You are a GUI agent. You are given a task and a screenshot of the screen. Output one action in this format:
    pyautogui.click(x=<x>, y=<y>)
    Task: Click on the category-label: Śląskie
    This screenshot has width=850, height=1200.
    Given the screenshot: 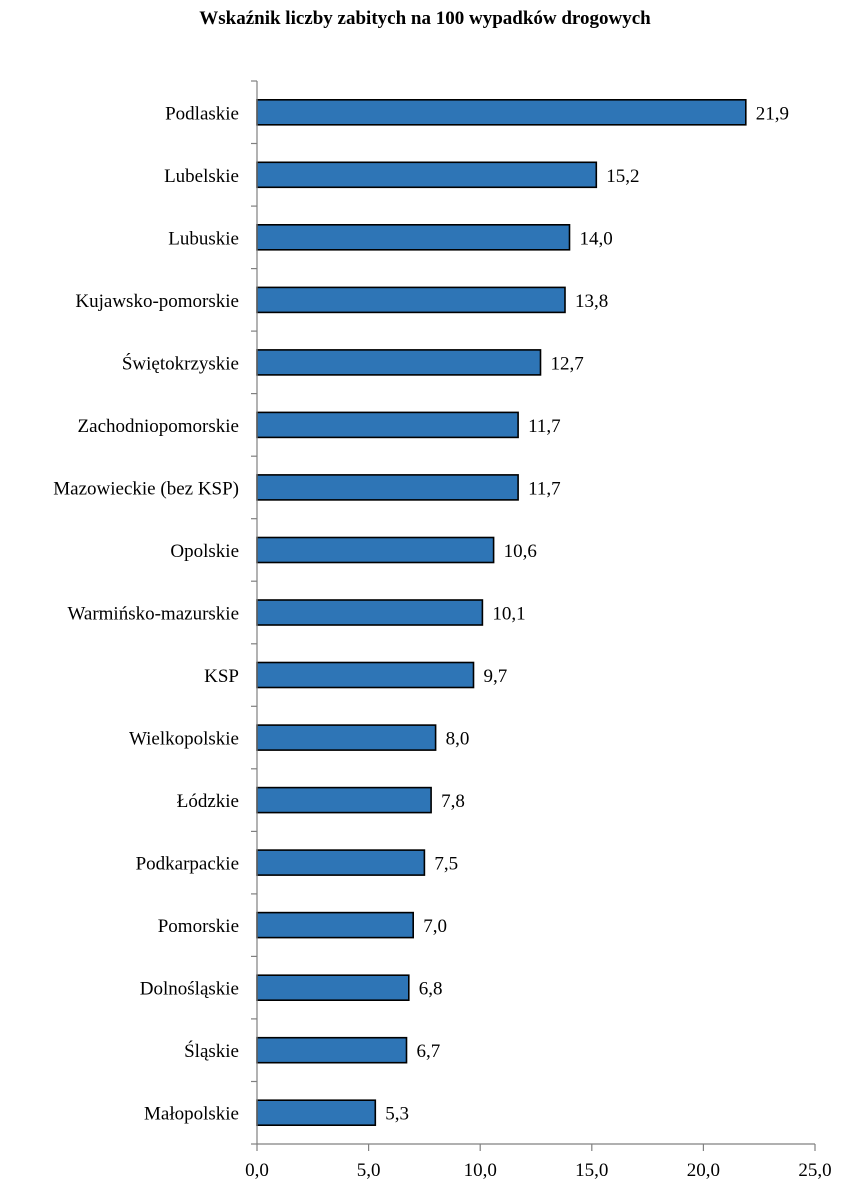 What is the action you would take?
    pyautogui.click(x=211, y=1051)
    